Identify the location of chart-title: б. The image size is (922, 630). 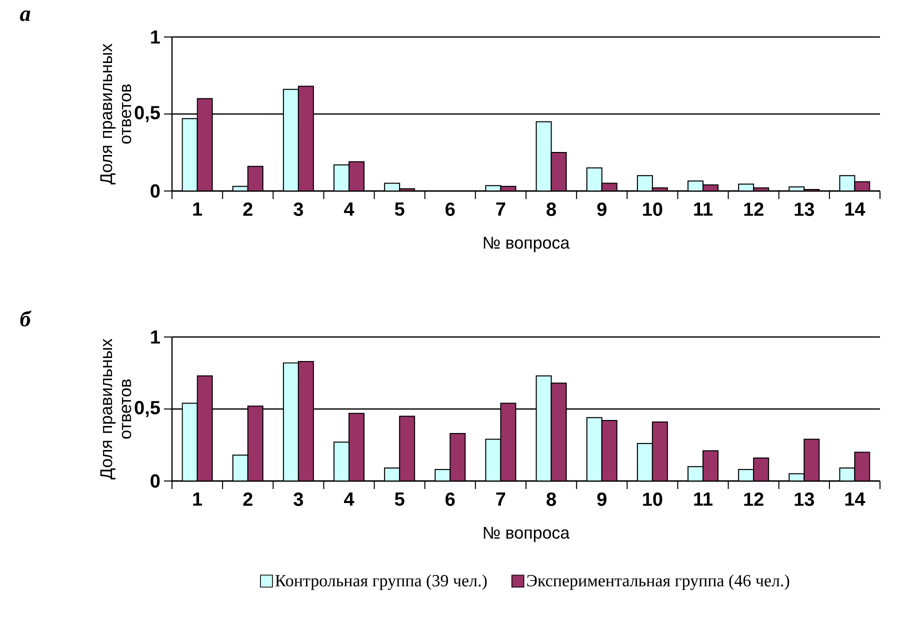
(26, 318).